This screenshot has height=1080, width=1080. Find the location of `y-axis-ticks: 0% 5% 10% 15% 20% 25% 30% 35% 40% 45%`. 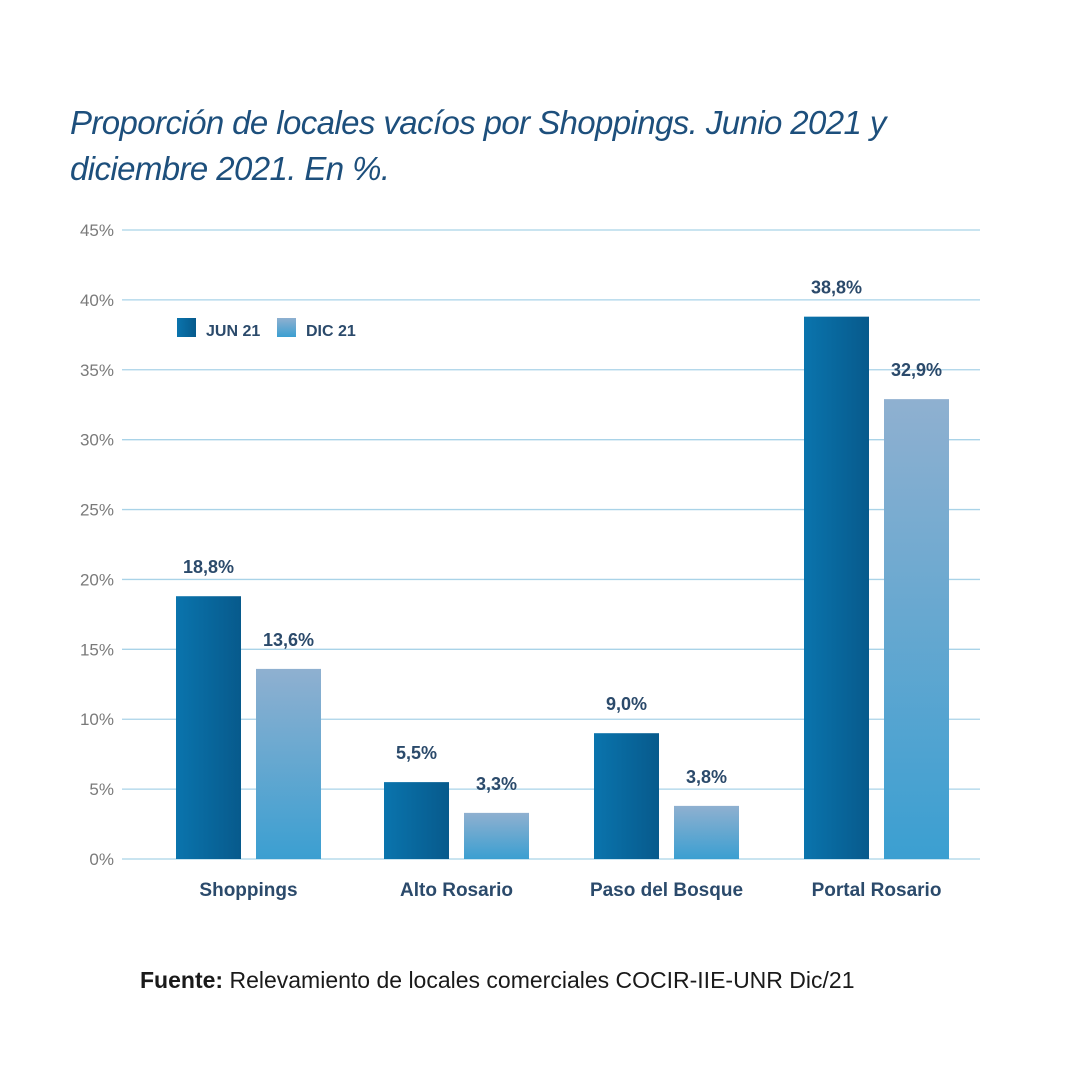

y-axis-ticks: 0% 5% 10% 15% 20% 25% 30% 35% 40% 45% is located at coordinates (97, 545).